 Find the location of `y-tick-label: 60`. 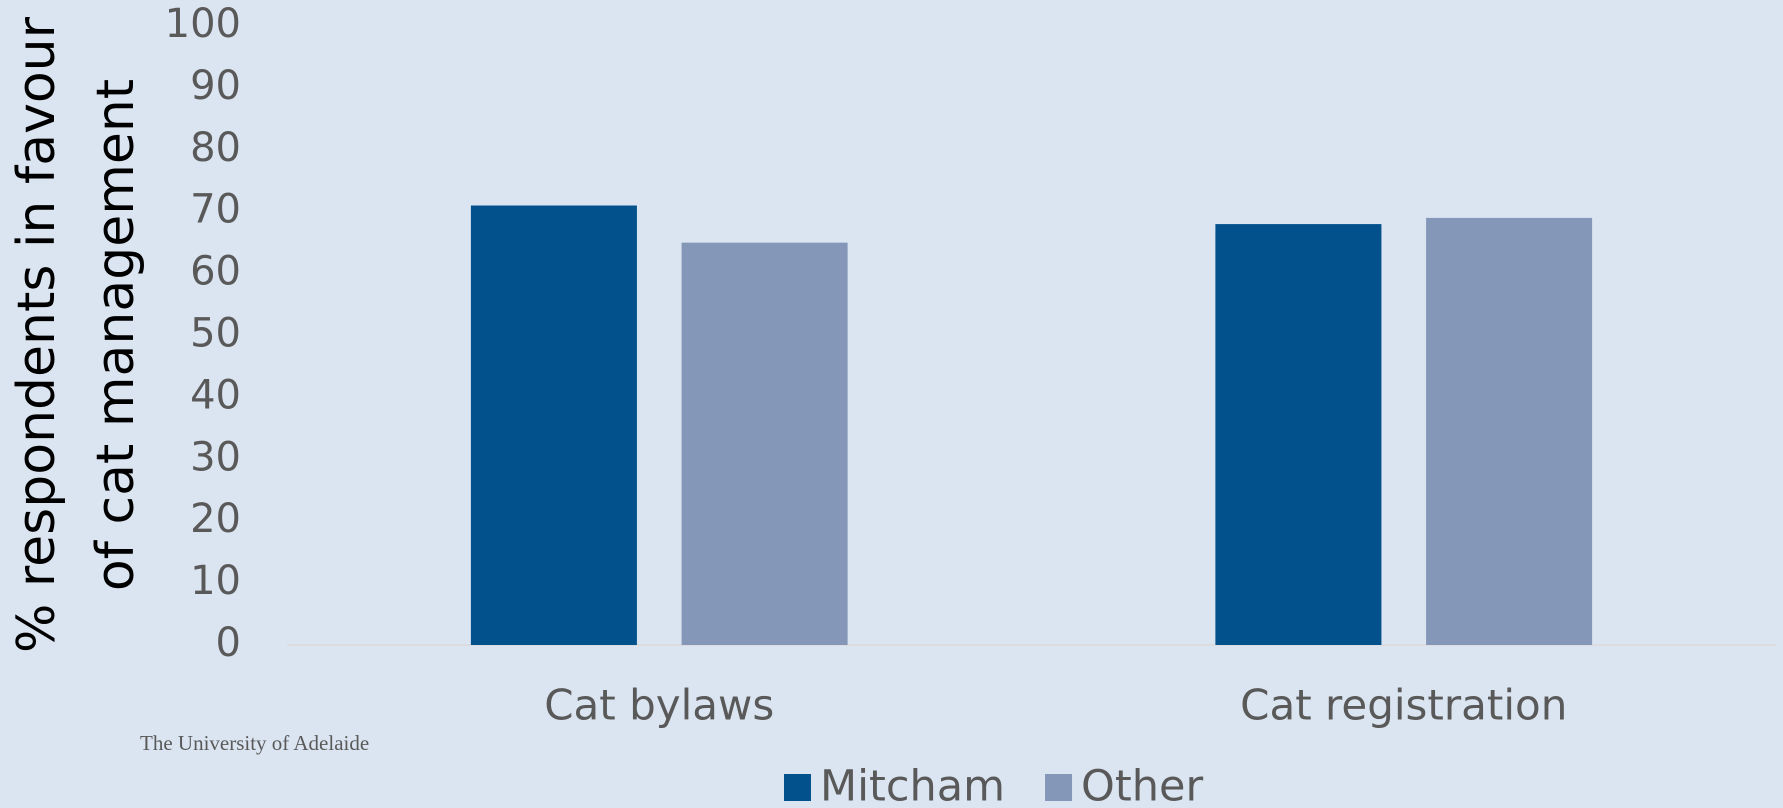

y-tick-label: 60 is located at coordinates (215, 272).